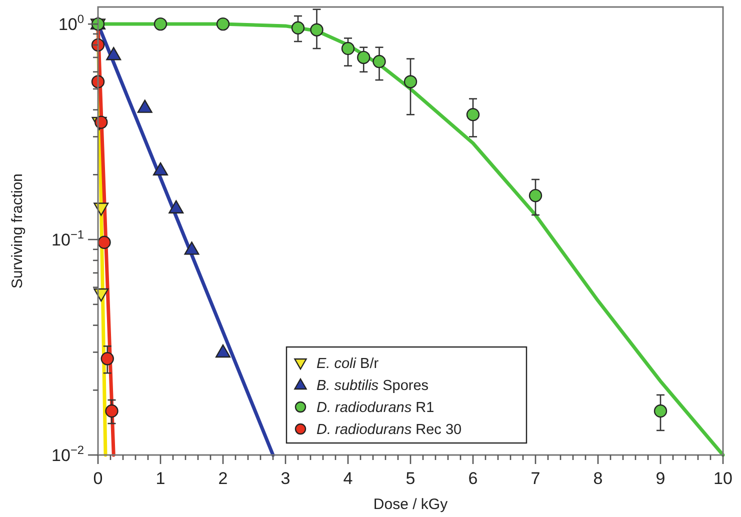  I want to click on y-tick-label: 10$^{−1}$, so click(68, 238).